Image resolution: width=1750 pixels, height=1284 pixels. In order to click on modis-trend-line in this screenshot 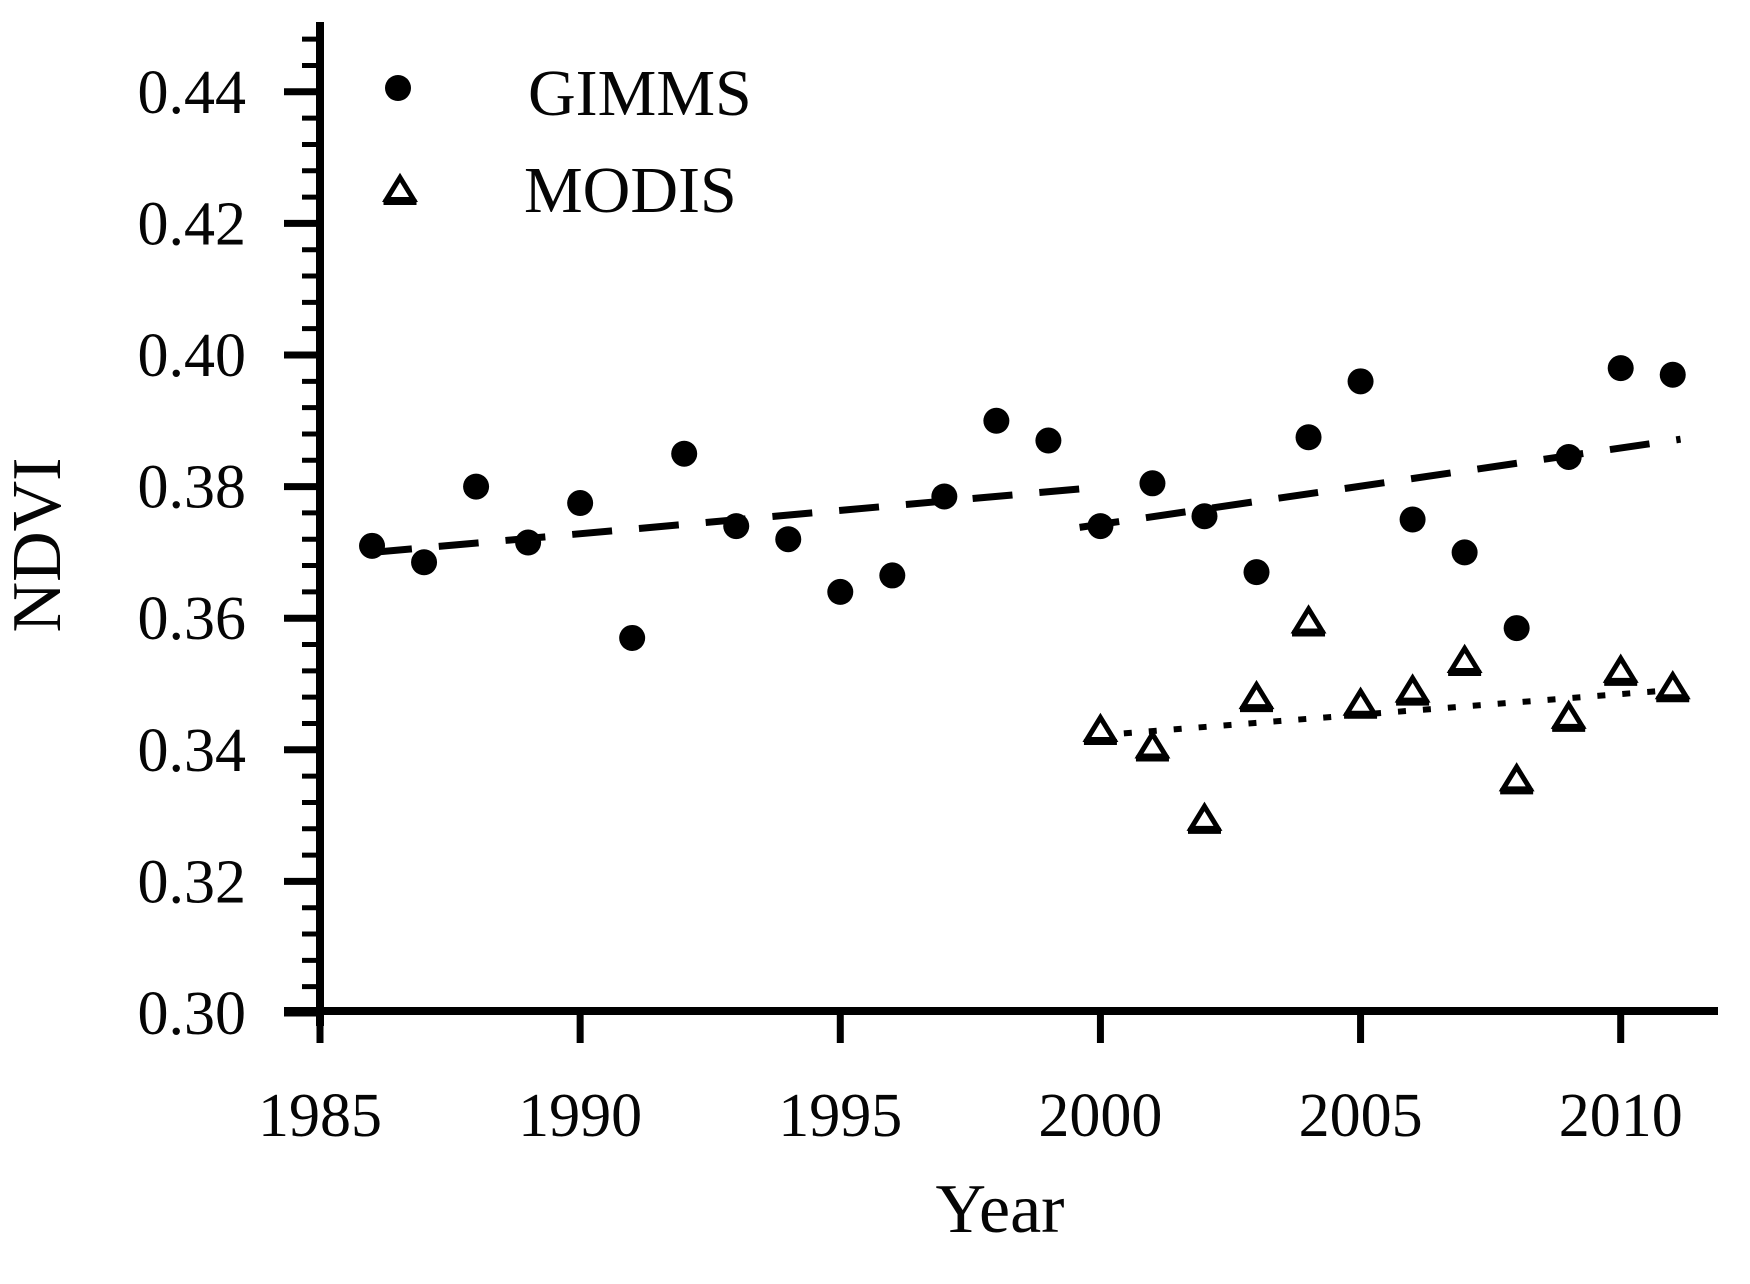, I will do `click(1394, 712)`.